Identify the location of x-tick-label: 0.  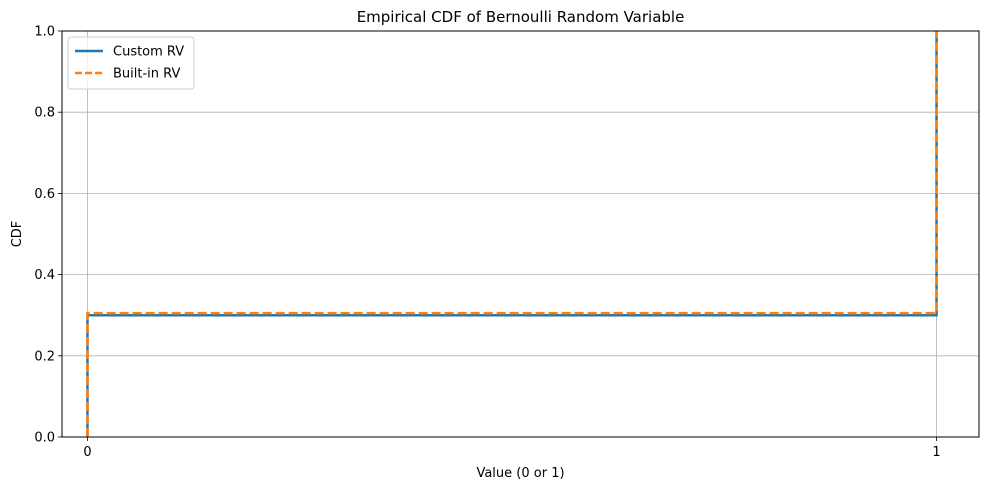
(87, 452).